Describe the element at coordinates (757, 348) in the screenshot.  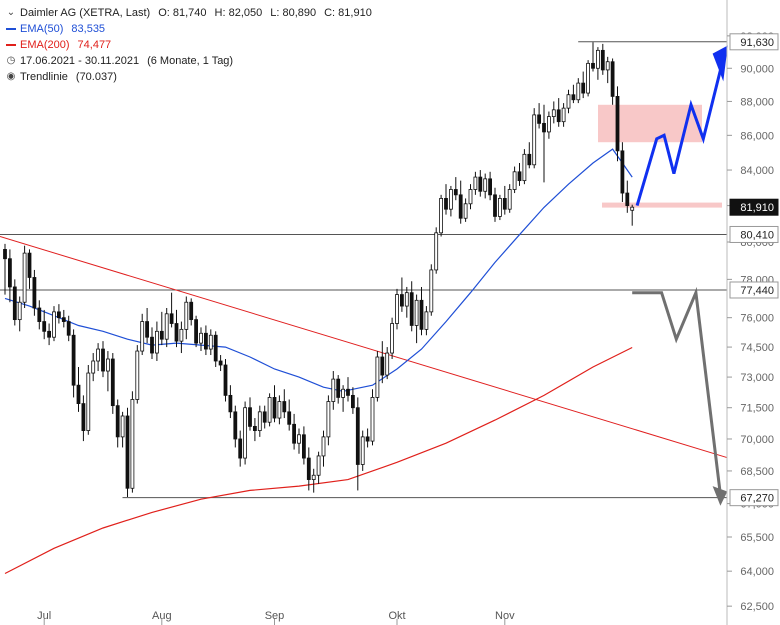
I see `y-tick-label: 74,500` at that location.